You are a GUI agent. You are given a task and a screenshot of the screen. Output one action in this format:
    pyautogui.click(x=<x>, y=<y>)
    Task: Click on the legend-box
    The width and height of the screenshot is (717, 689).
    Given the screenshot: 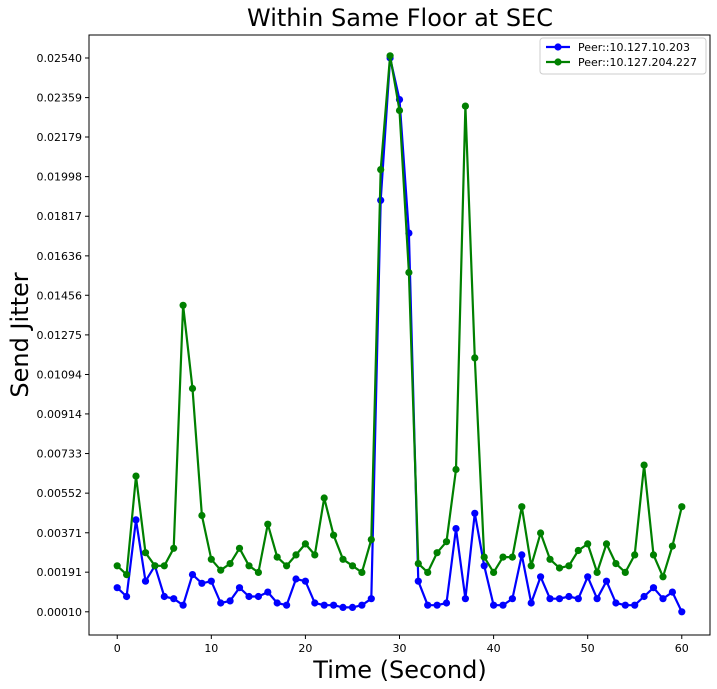 What is the action you would take?
    pyautogui.click(x=623, y=56)
    